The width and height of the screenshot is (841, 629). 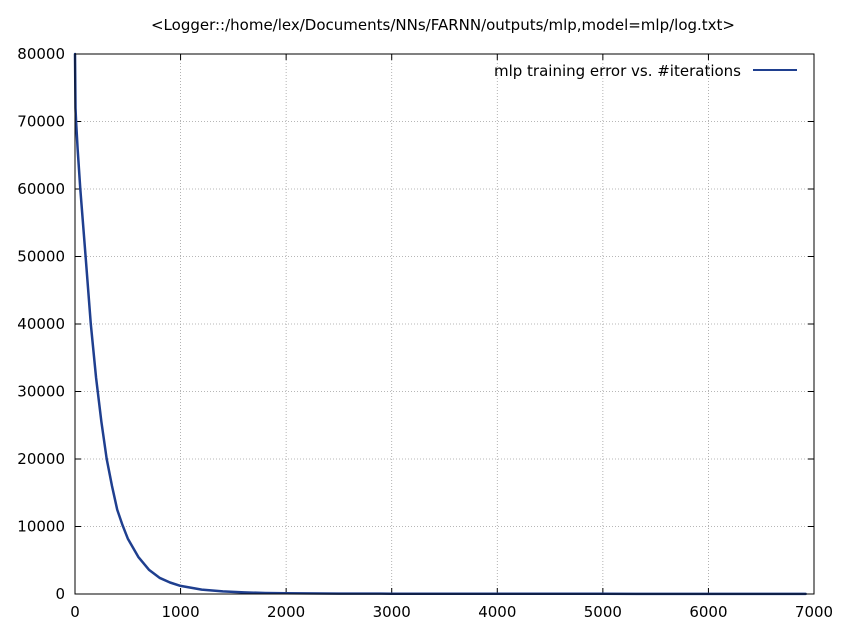 What do you see at coordinates (41, 122) in the screenshot?
I see `y-tick-label: 70000` at bounding box center [41, 122].